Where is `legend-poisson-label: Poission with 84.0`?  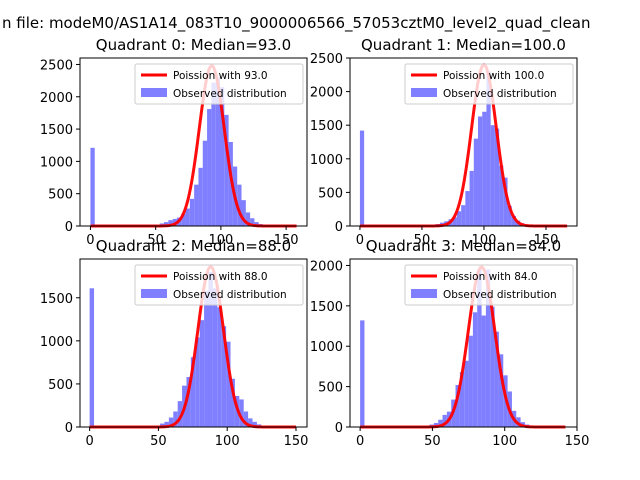 legend-poisson-label: Poission with 84.0 is located at coordinates (490, 277).